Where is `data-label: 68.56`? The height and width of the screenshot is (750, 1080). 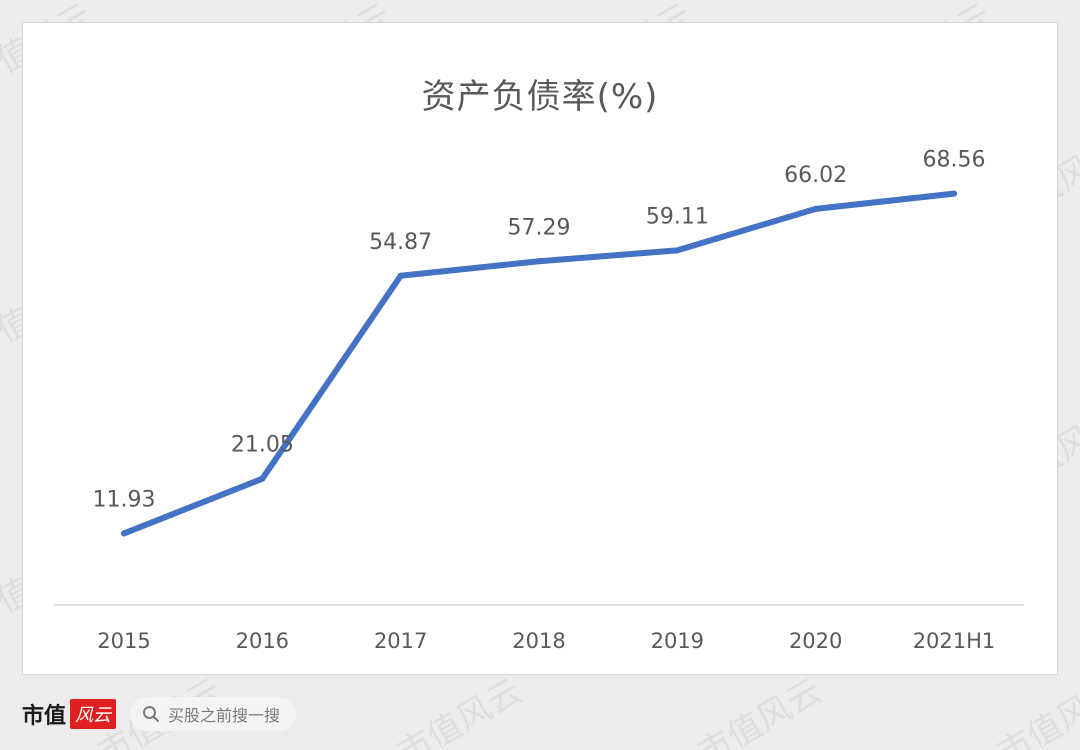
data-label: 68.56 is located at coordinates (954, 160).